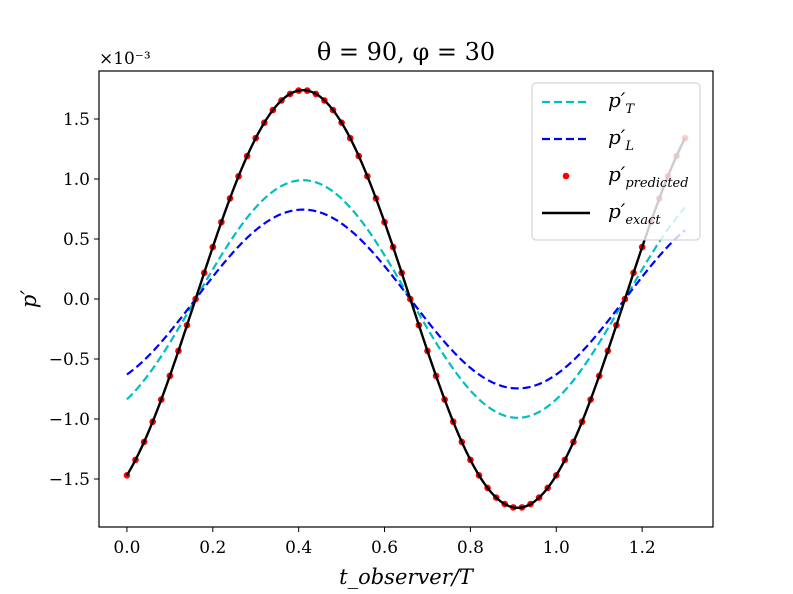 Image resolution: width=793 pixels, height=594 pixels. What do you see at coordinates (656, 183) in the screenshot?
I see `legend-label-sub: predicted` at bounding box center [656, 183].